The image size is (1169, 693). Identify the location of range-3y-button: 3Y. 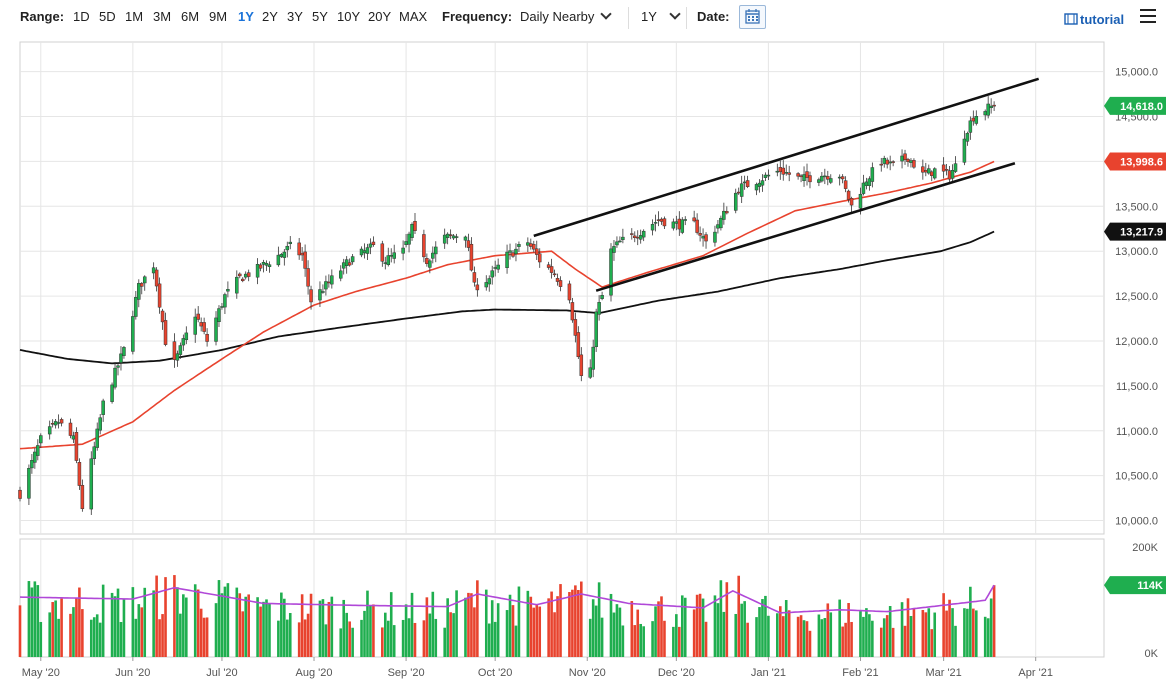
(295, 16).